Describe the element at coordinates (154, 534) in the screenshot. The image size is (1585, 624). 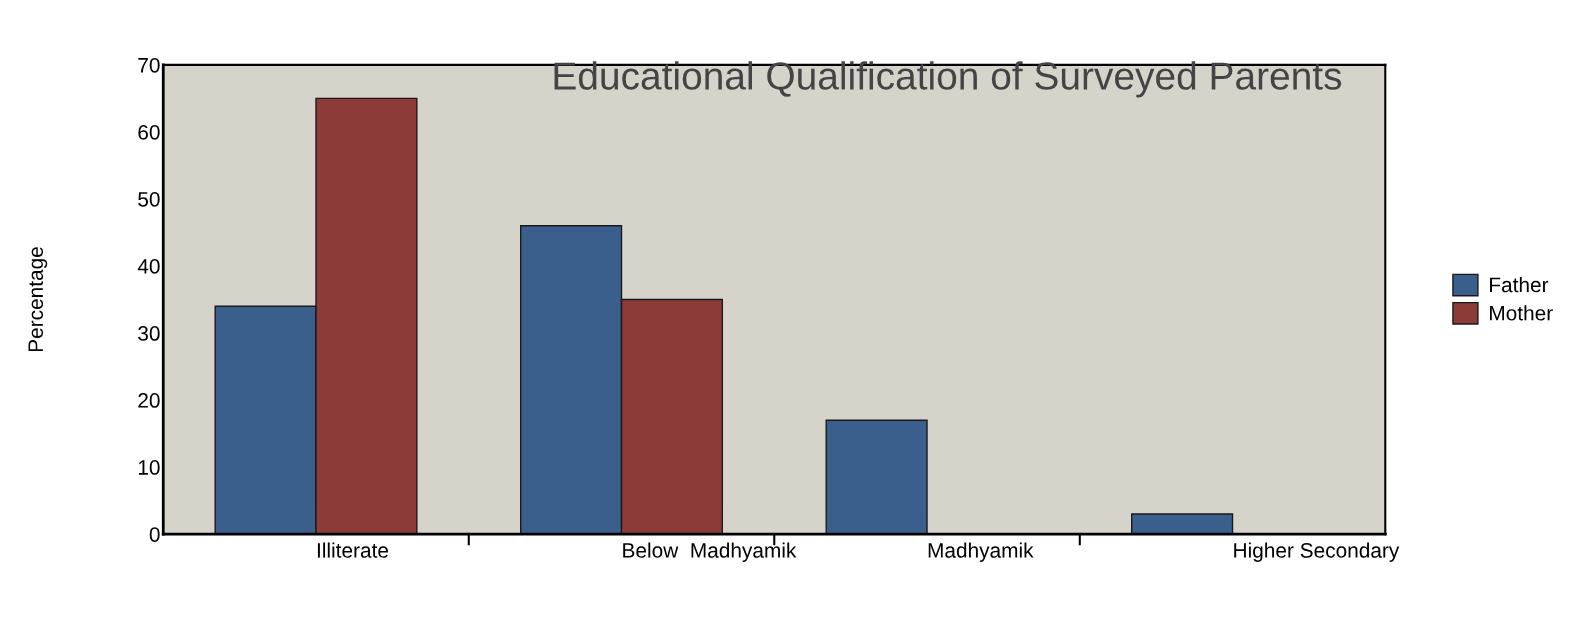
I see `y-tick-label: 0` at that location.